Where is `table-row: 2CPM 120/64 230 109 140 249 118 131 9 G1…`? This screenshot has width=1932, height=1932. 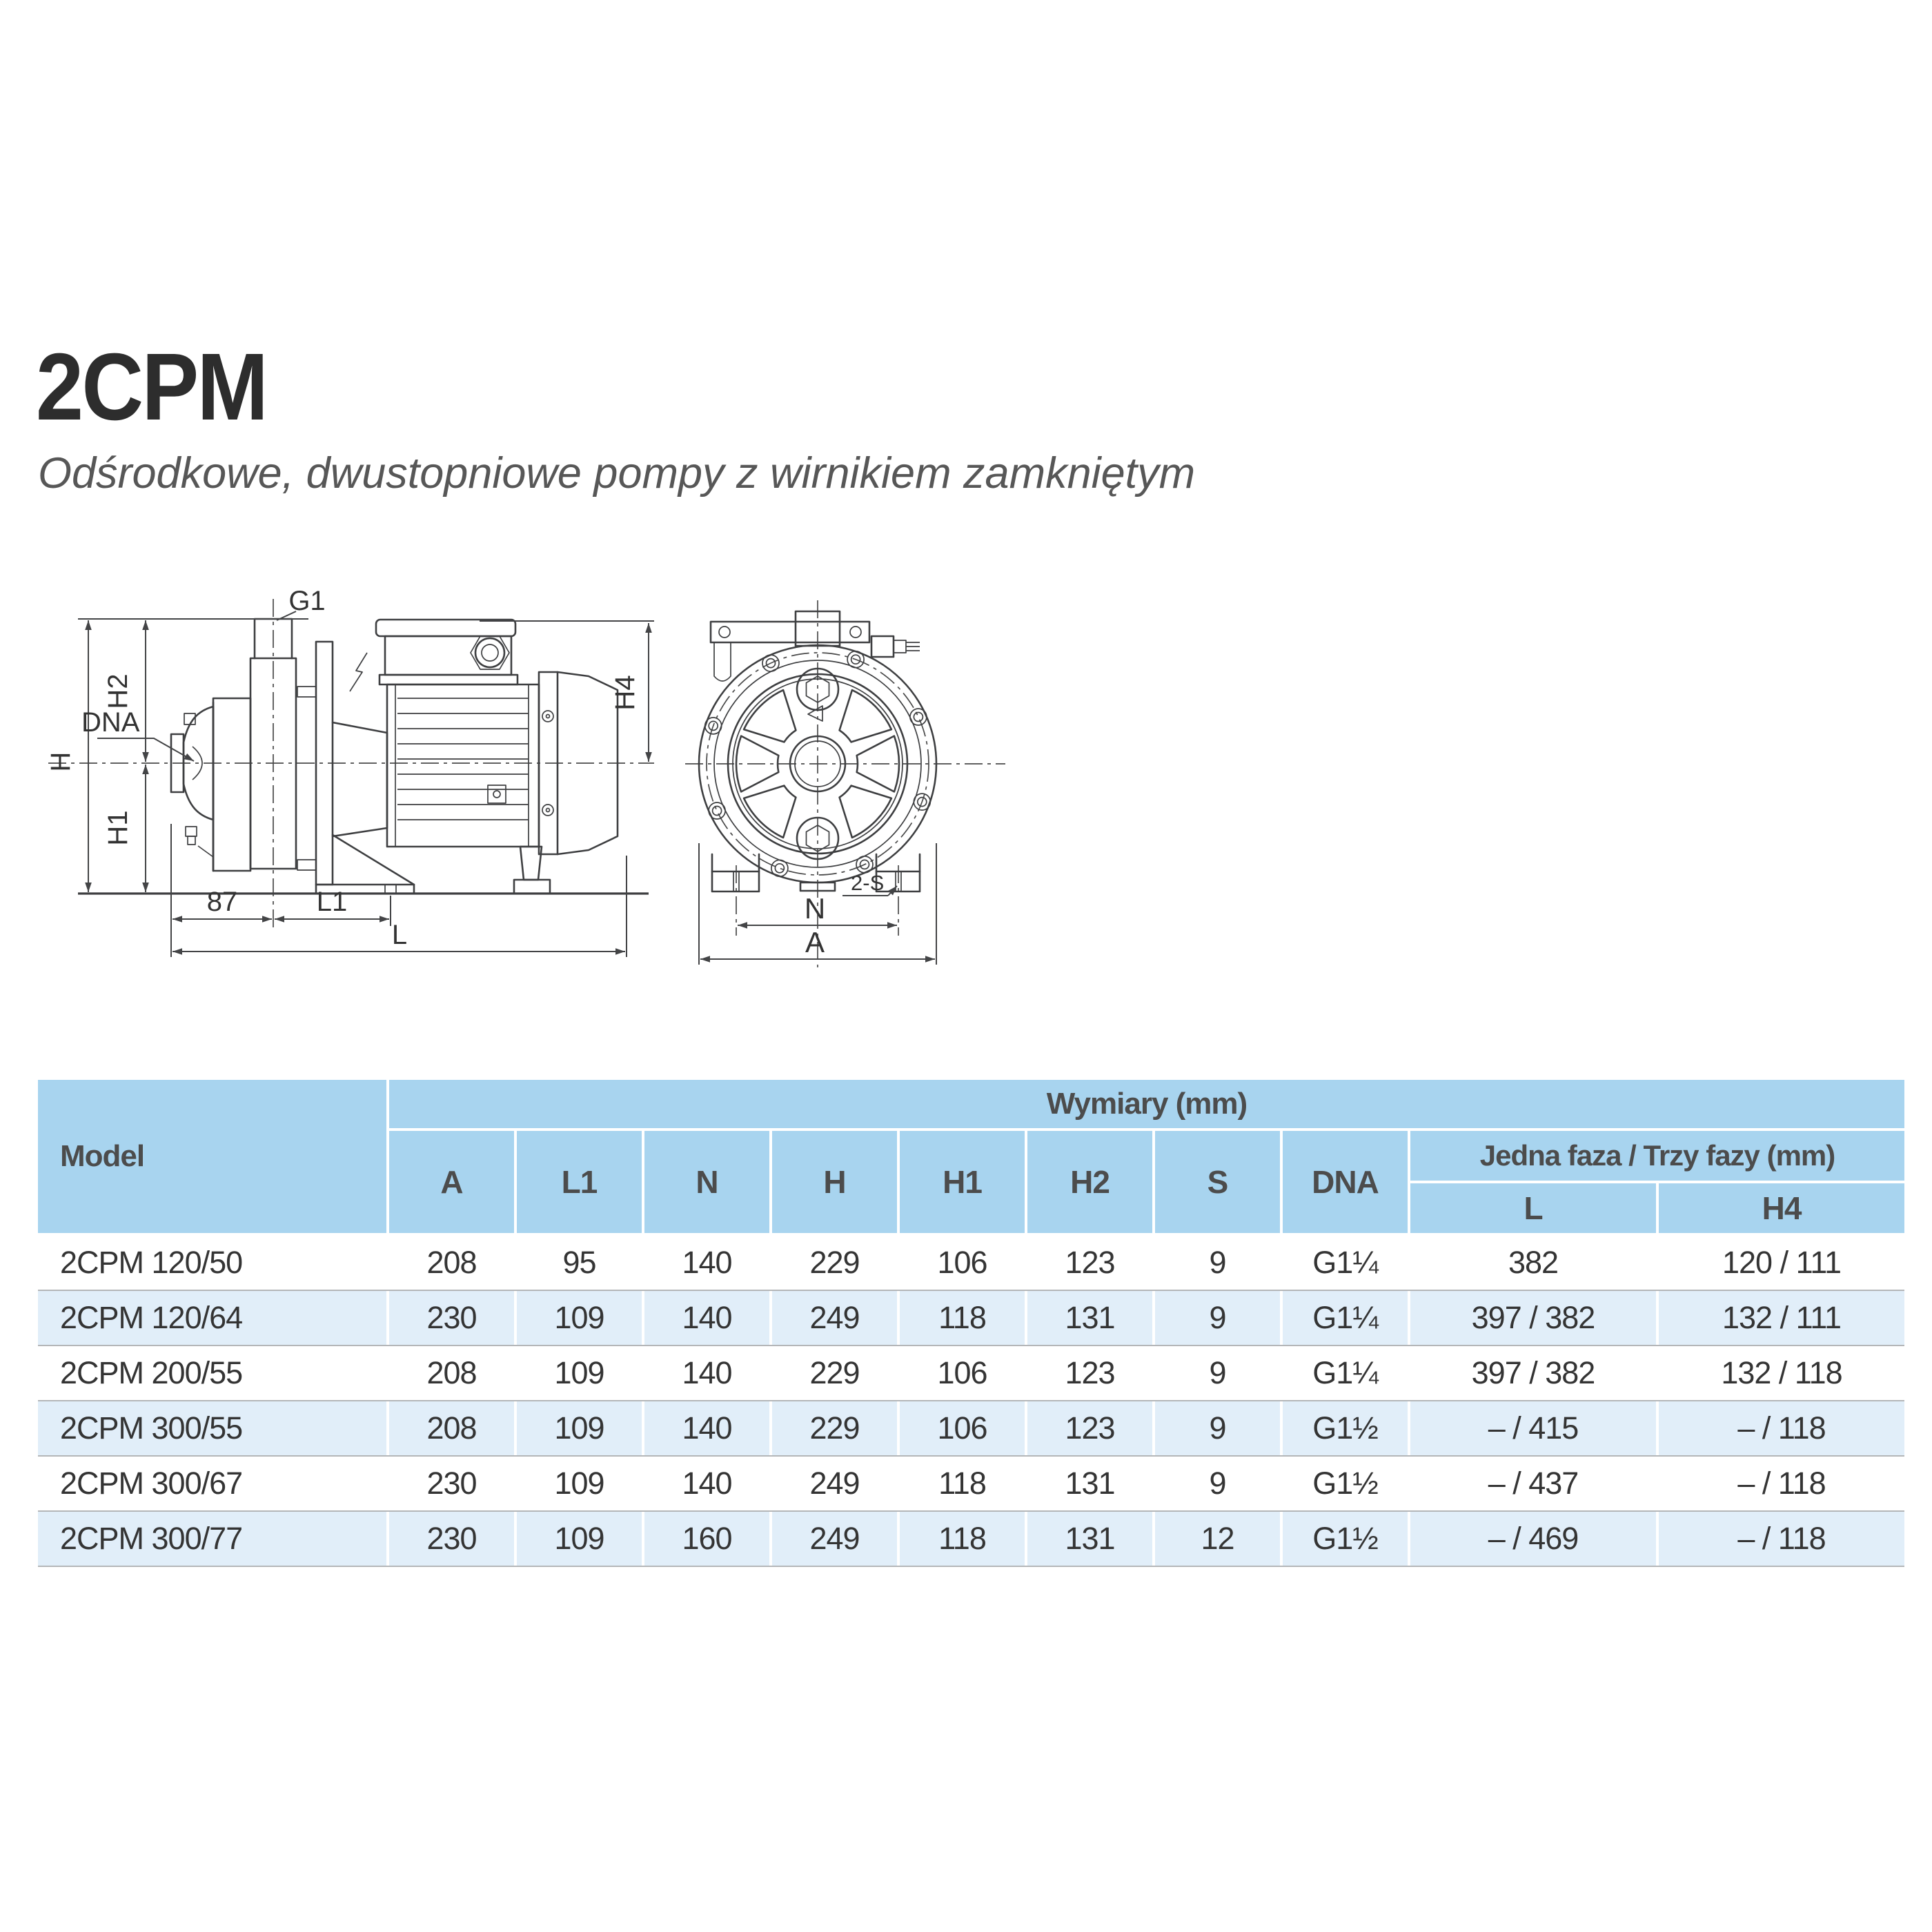 table-row: 2CPM 120/64 230 109 140 249 118 131 9 G1… is located at coordinates (971, 1317).